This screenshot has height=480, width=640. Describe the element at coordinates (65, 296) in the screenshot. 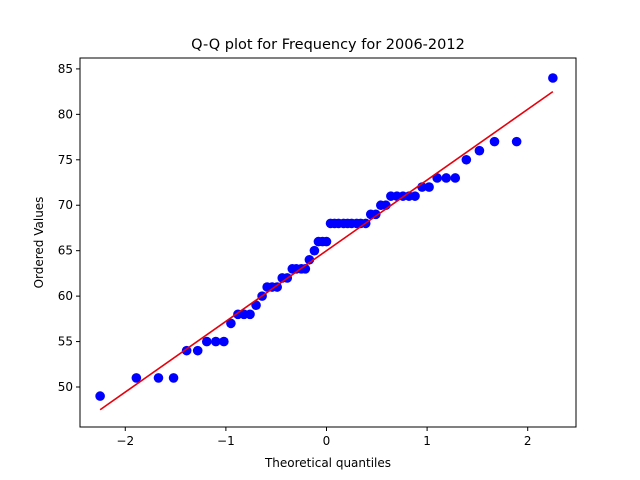

I see `y-tick-label: 60` at that location.